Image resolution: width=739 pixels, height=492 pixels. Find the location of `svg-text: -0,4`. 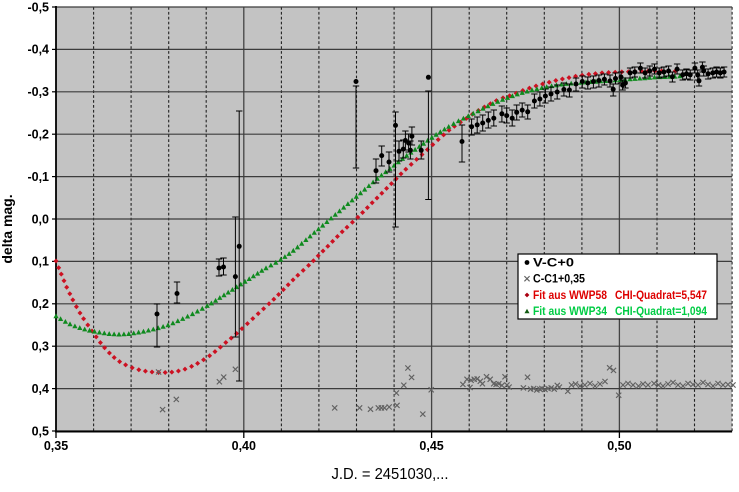

svg-text: -0,4 is located at coordinates (38, 50).